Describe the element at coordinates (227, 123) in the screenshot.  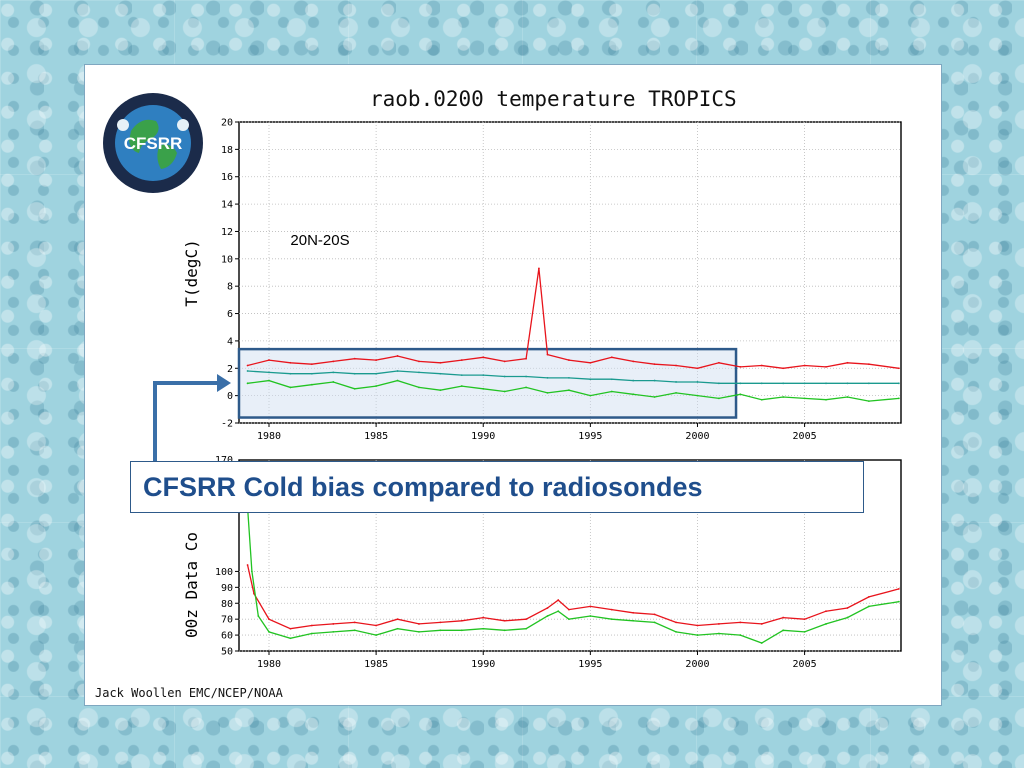
I see `y-tick-label: 20` at that location.